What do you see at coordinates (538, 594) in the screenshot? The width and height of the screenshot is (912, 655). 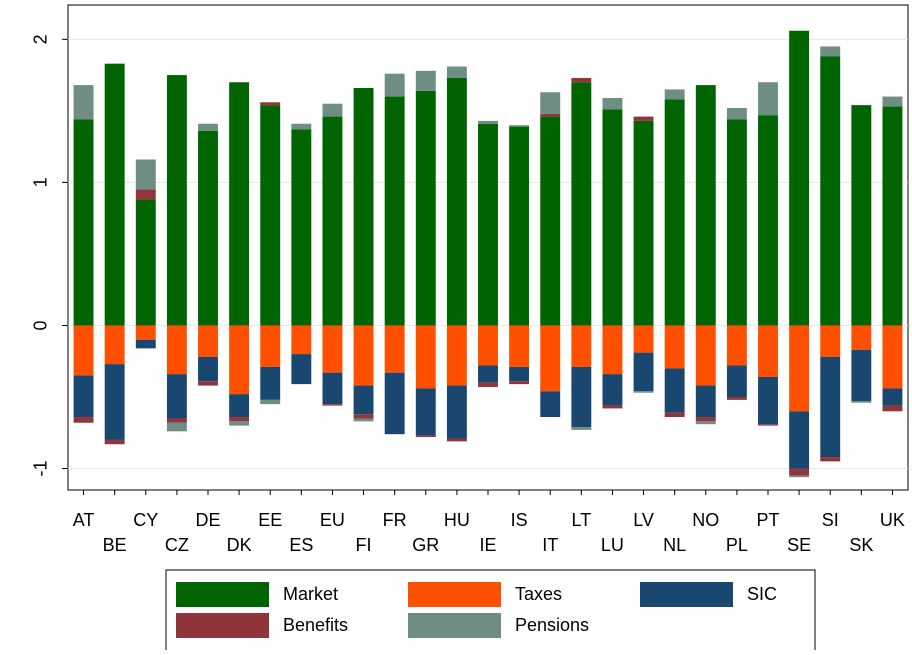 I see `legend-label: Taxes` at bounding box center [538, 594].